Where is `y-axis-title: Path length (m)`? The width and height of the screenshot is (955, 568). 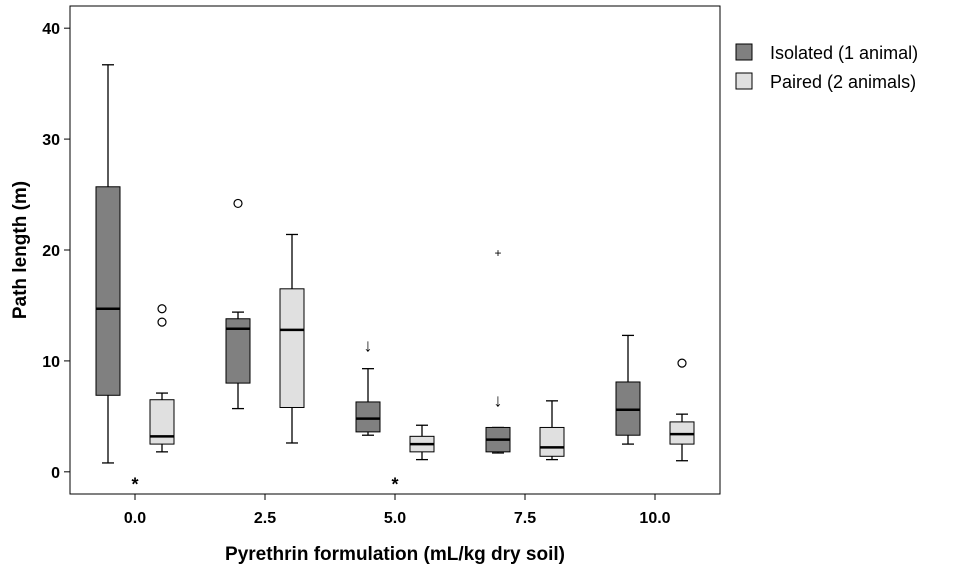
y-axis-title: Path length (m) is located at coordinates (20, 250).